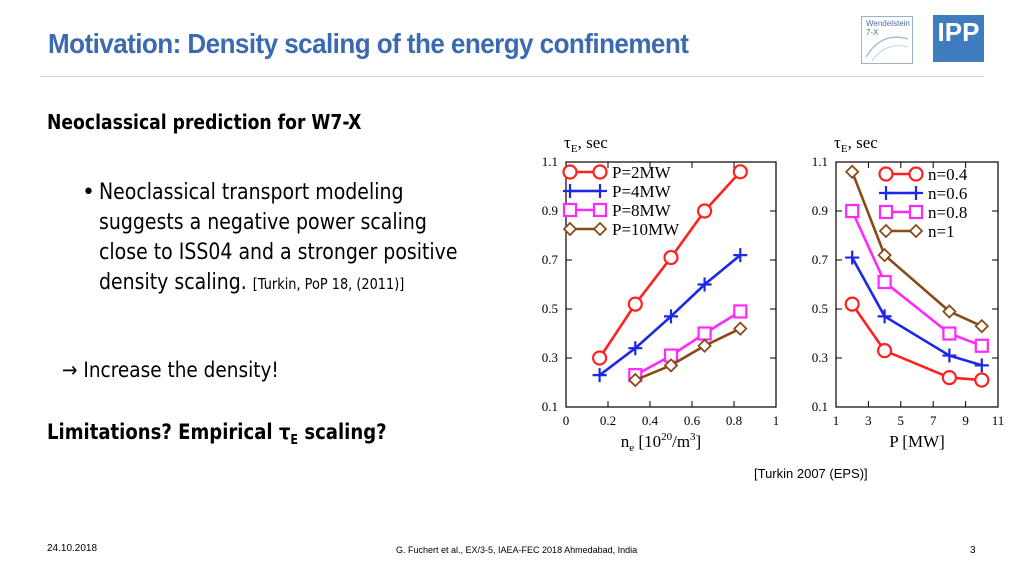  Describe the element at coordinates (566, 420) in the screenshot. I see `x-tick-label: 0` at that location.